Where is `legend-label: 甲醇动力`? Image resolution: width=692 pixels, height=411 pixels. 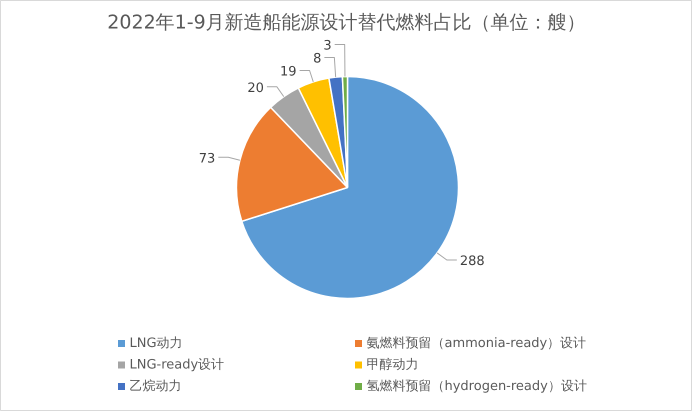 legend-label: 甲醇动力 is located at coordinates (392, 365).